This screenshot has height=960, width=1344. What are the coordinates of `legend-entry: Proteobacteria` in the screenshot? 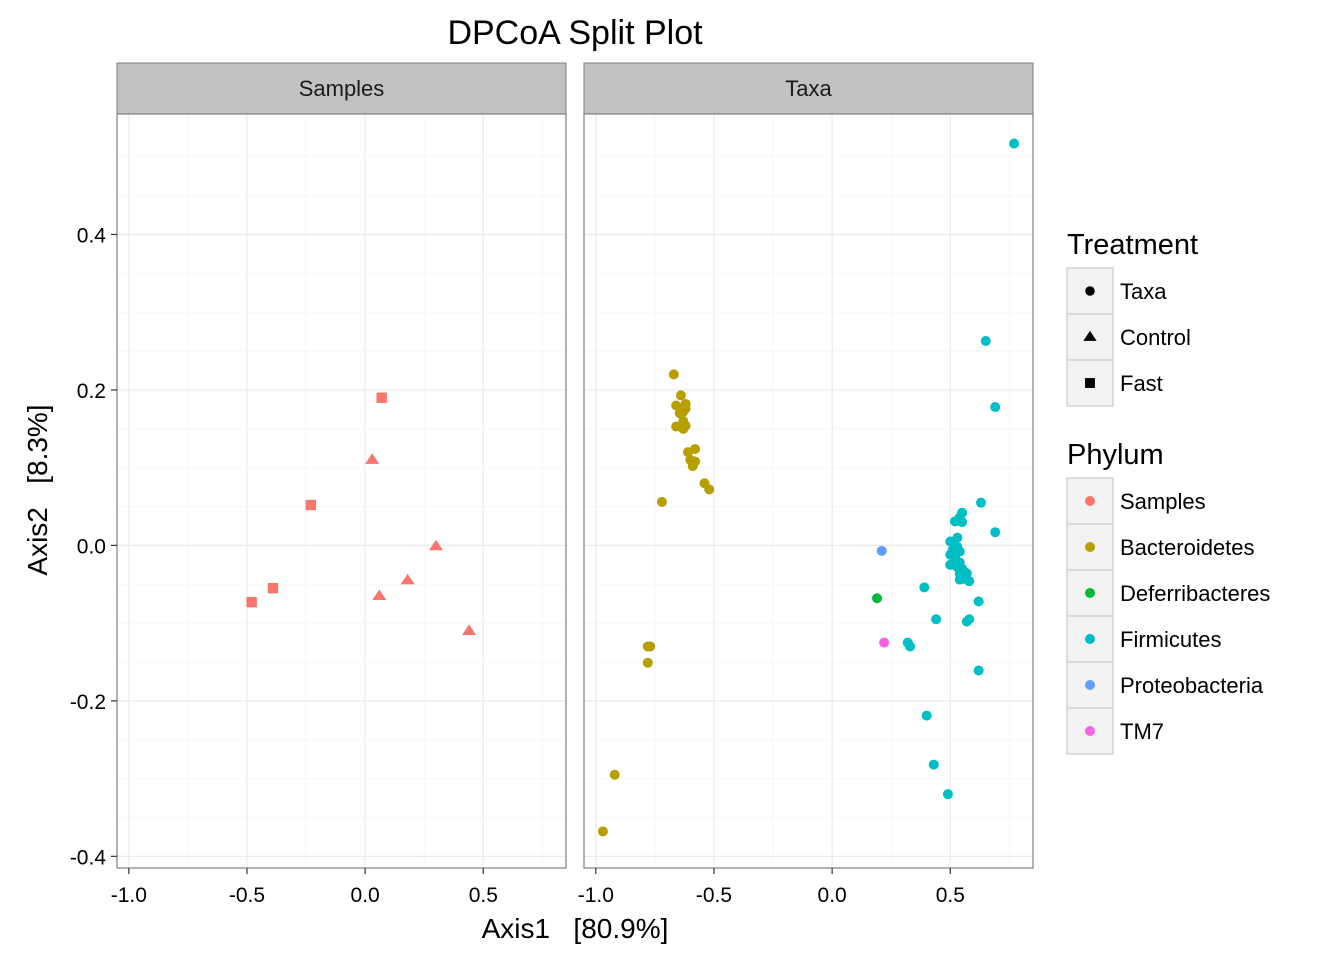 It's located at (1165, 685).